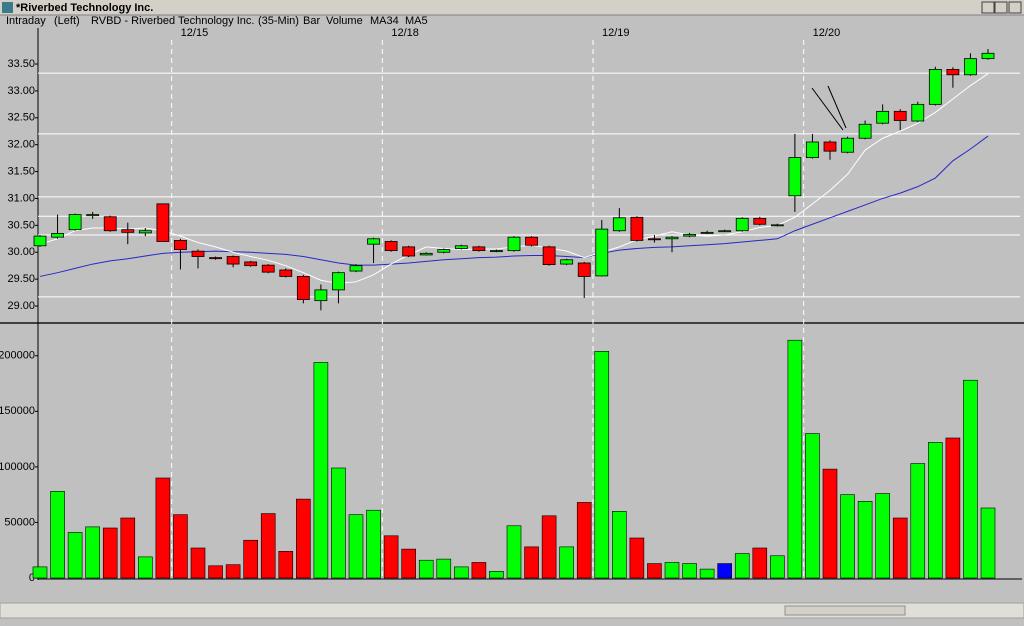  Describe the element at coordinates (344, 21) in the screenshot. I see `volume-label: Volume` at that location.